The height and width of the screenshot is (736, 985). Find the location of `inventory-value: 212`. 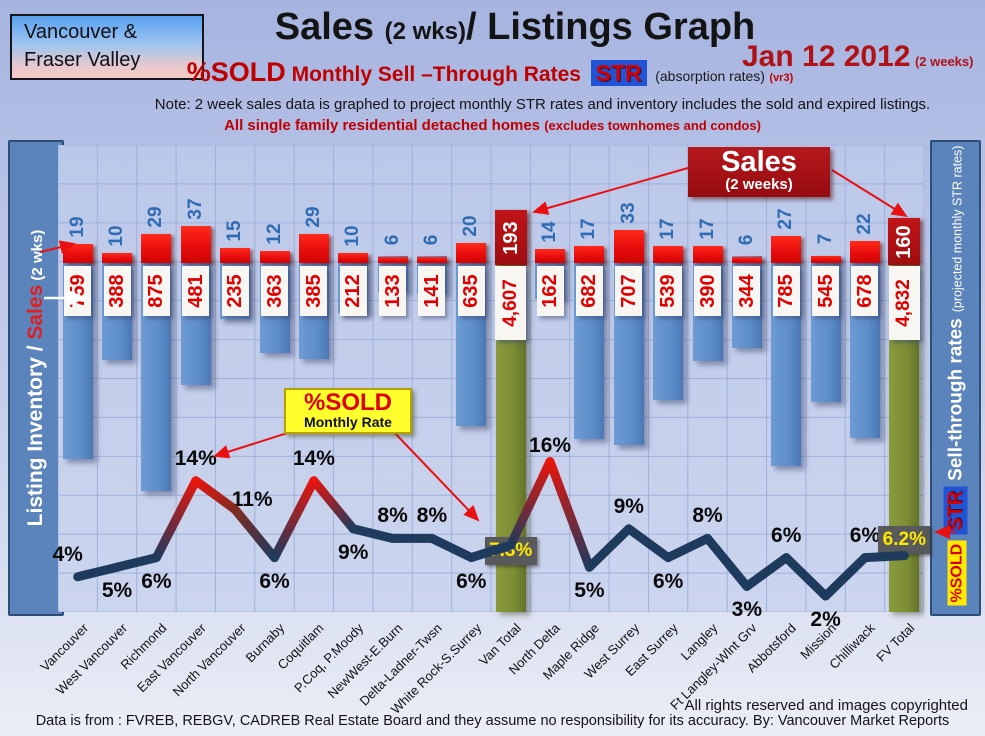

inventory-value: 212 is located at coordinates (353, 291).